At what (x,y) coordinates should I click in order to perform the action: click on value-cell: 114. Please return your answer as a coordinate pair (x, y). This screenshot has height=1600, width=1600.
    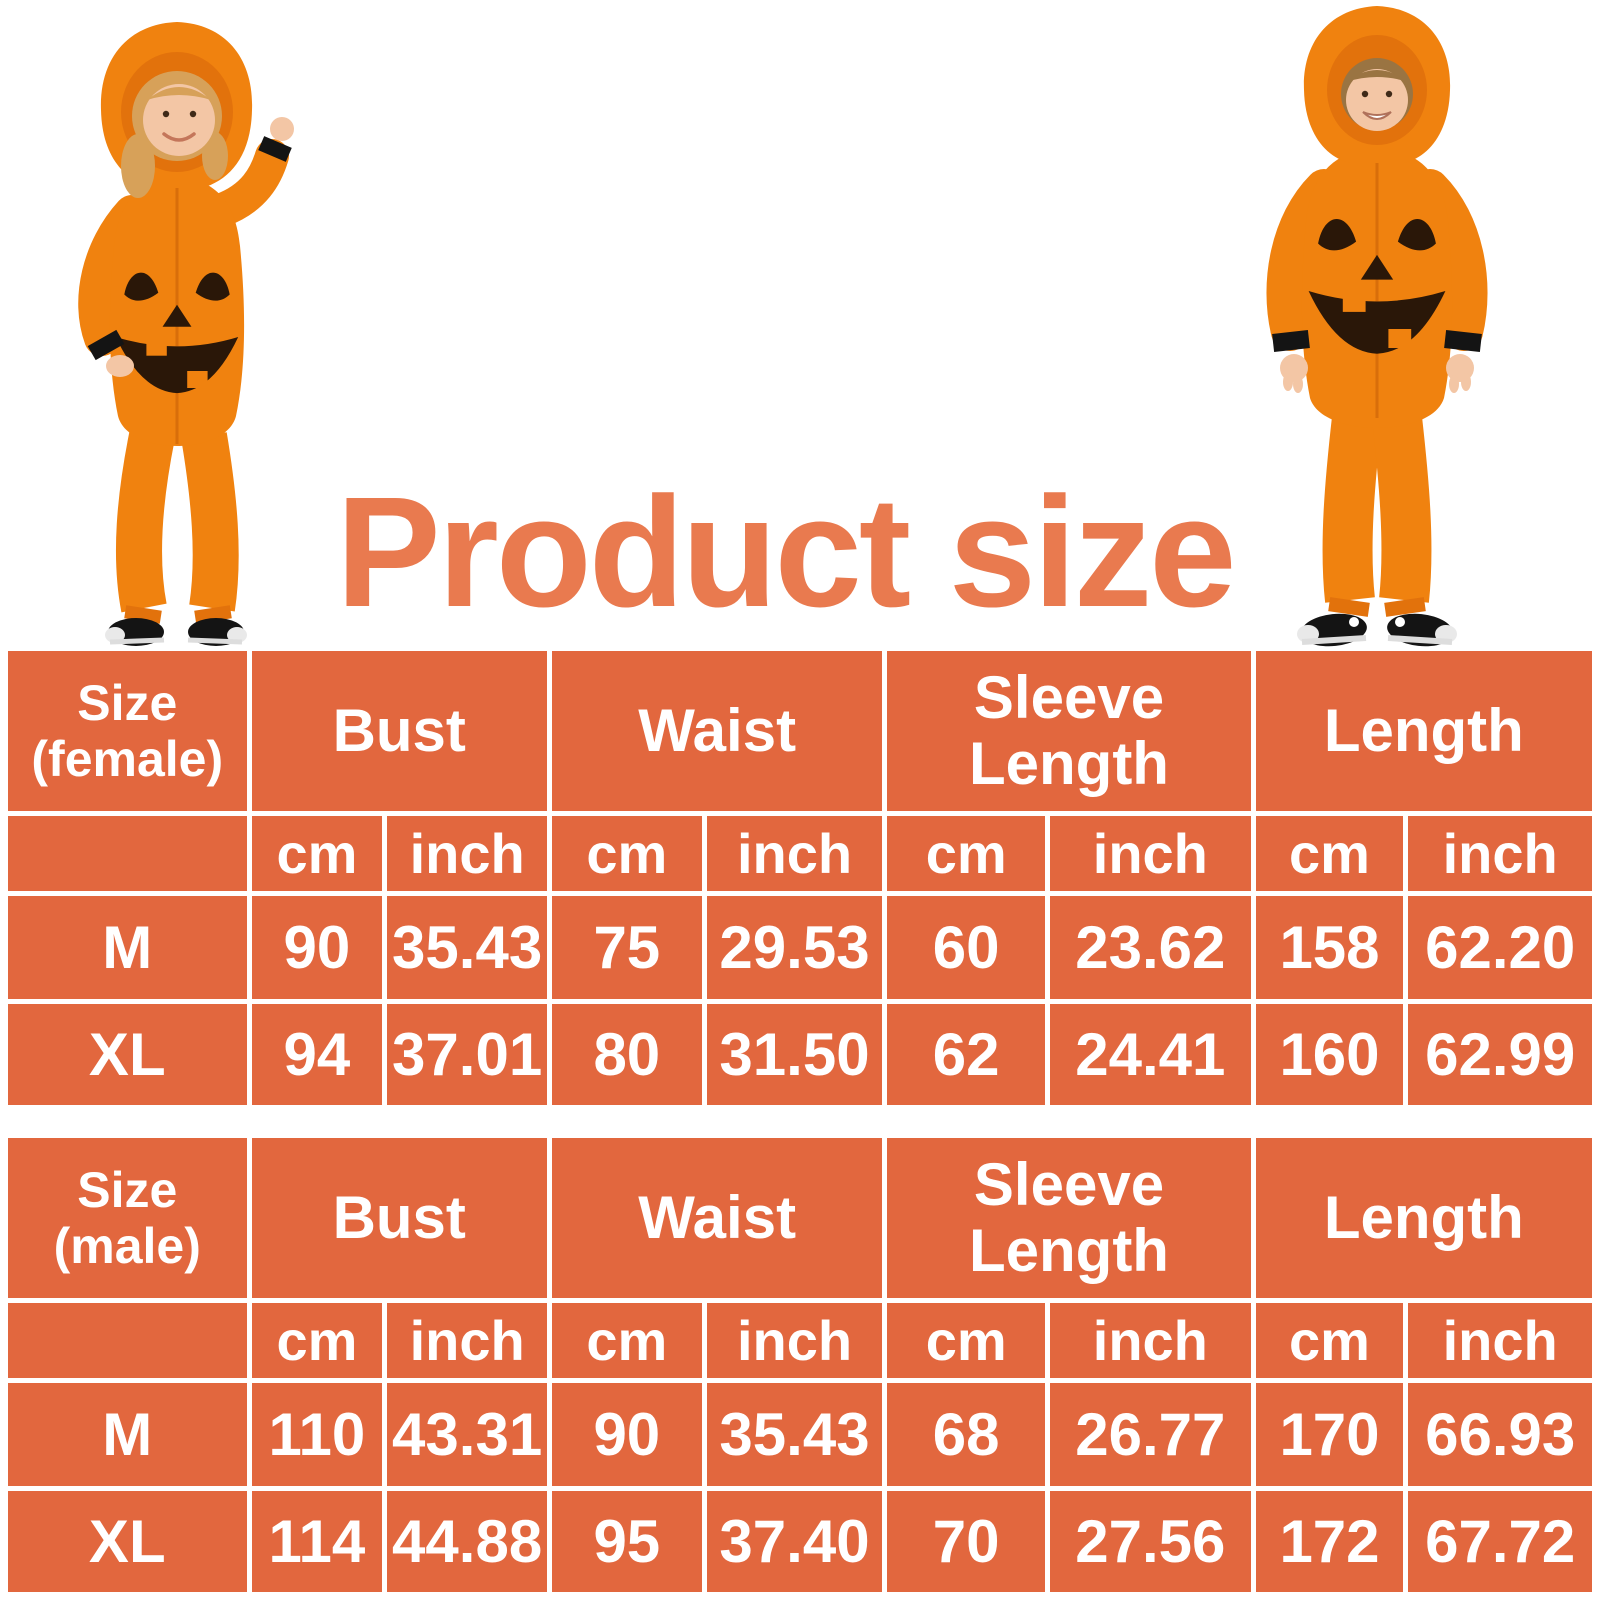
    Looking at the image, I should click on (317, 1541).